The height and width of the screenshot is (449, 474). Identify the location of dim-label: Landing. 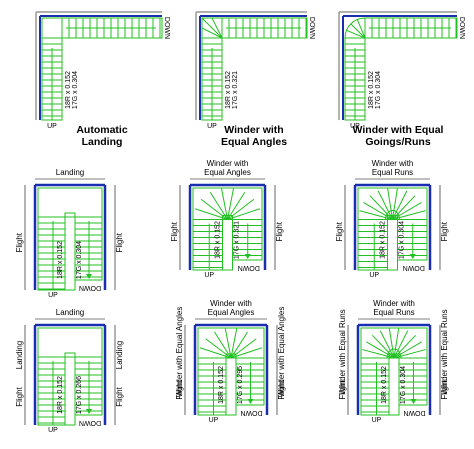
(70, 172).